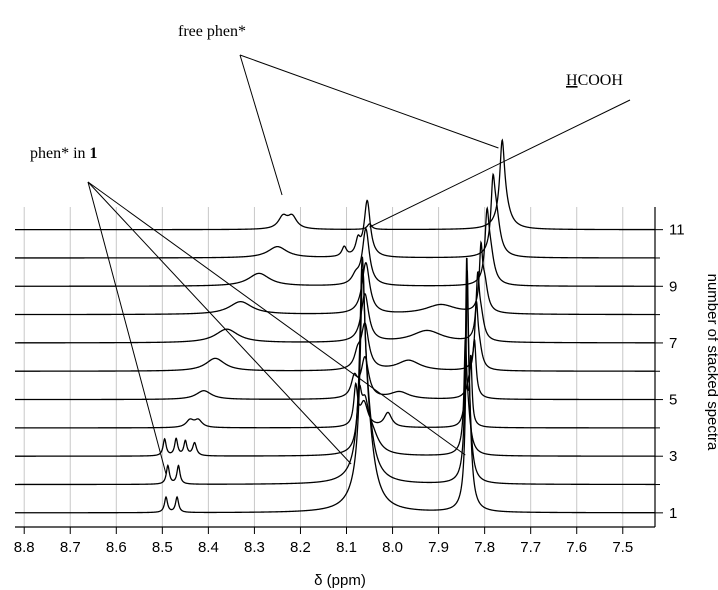  I want to click on x-tick-label-8.0: 8.0, so click(392, 547).